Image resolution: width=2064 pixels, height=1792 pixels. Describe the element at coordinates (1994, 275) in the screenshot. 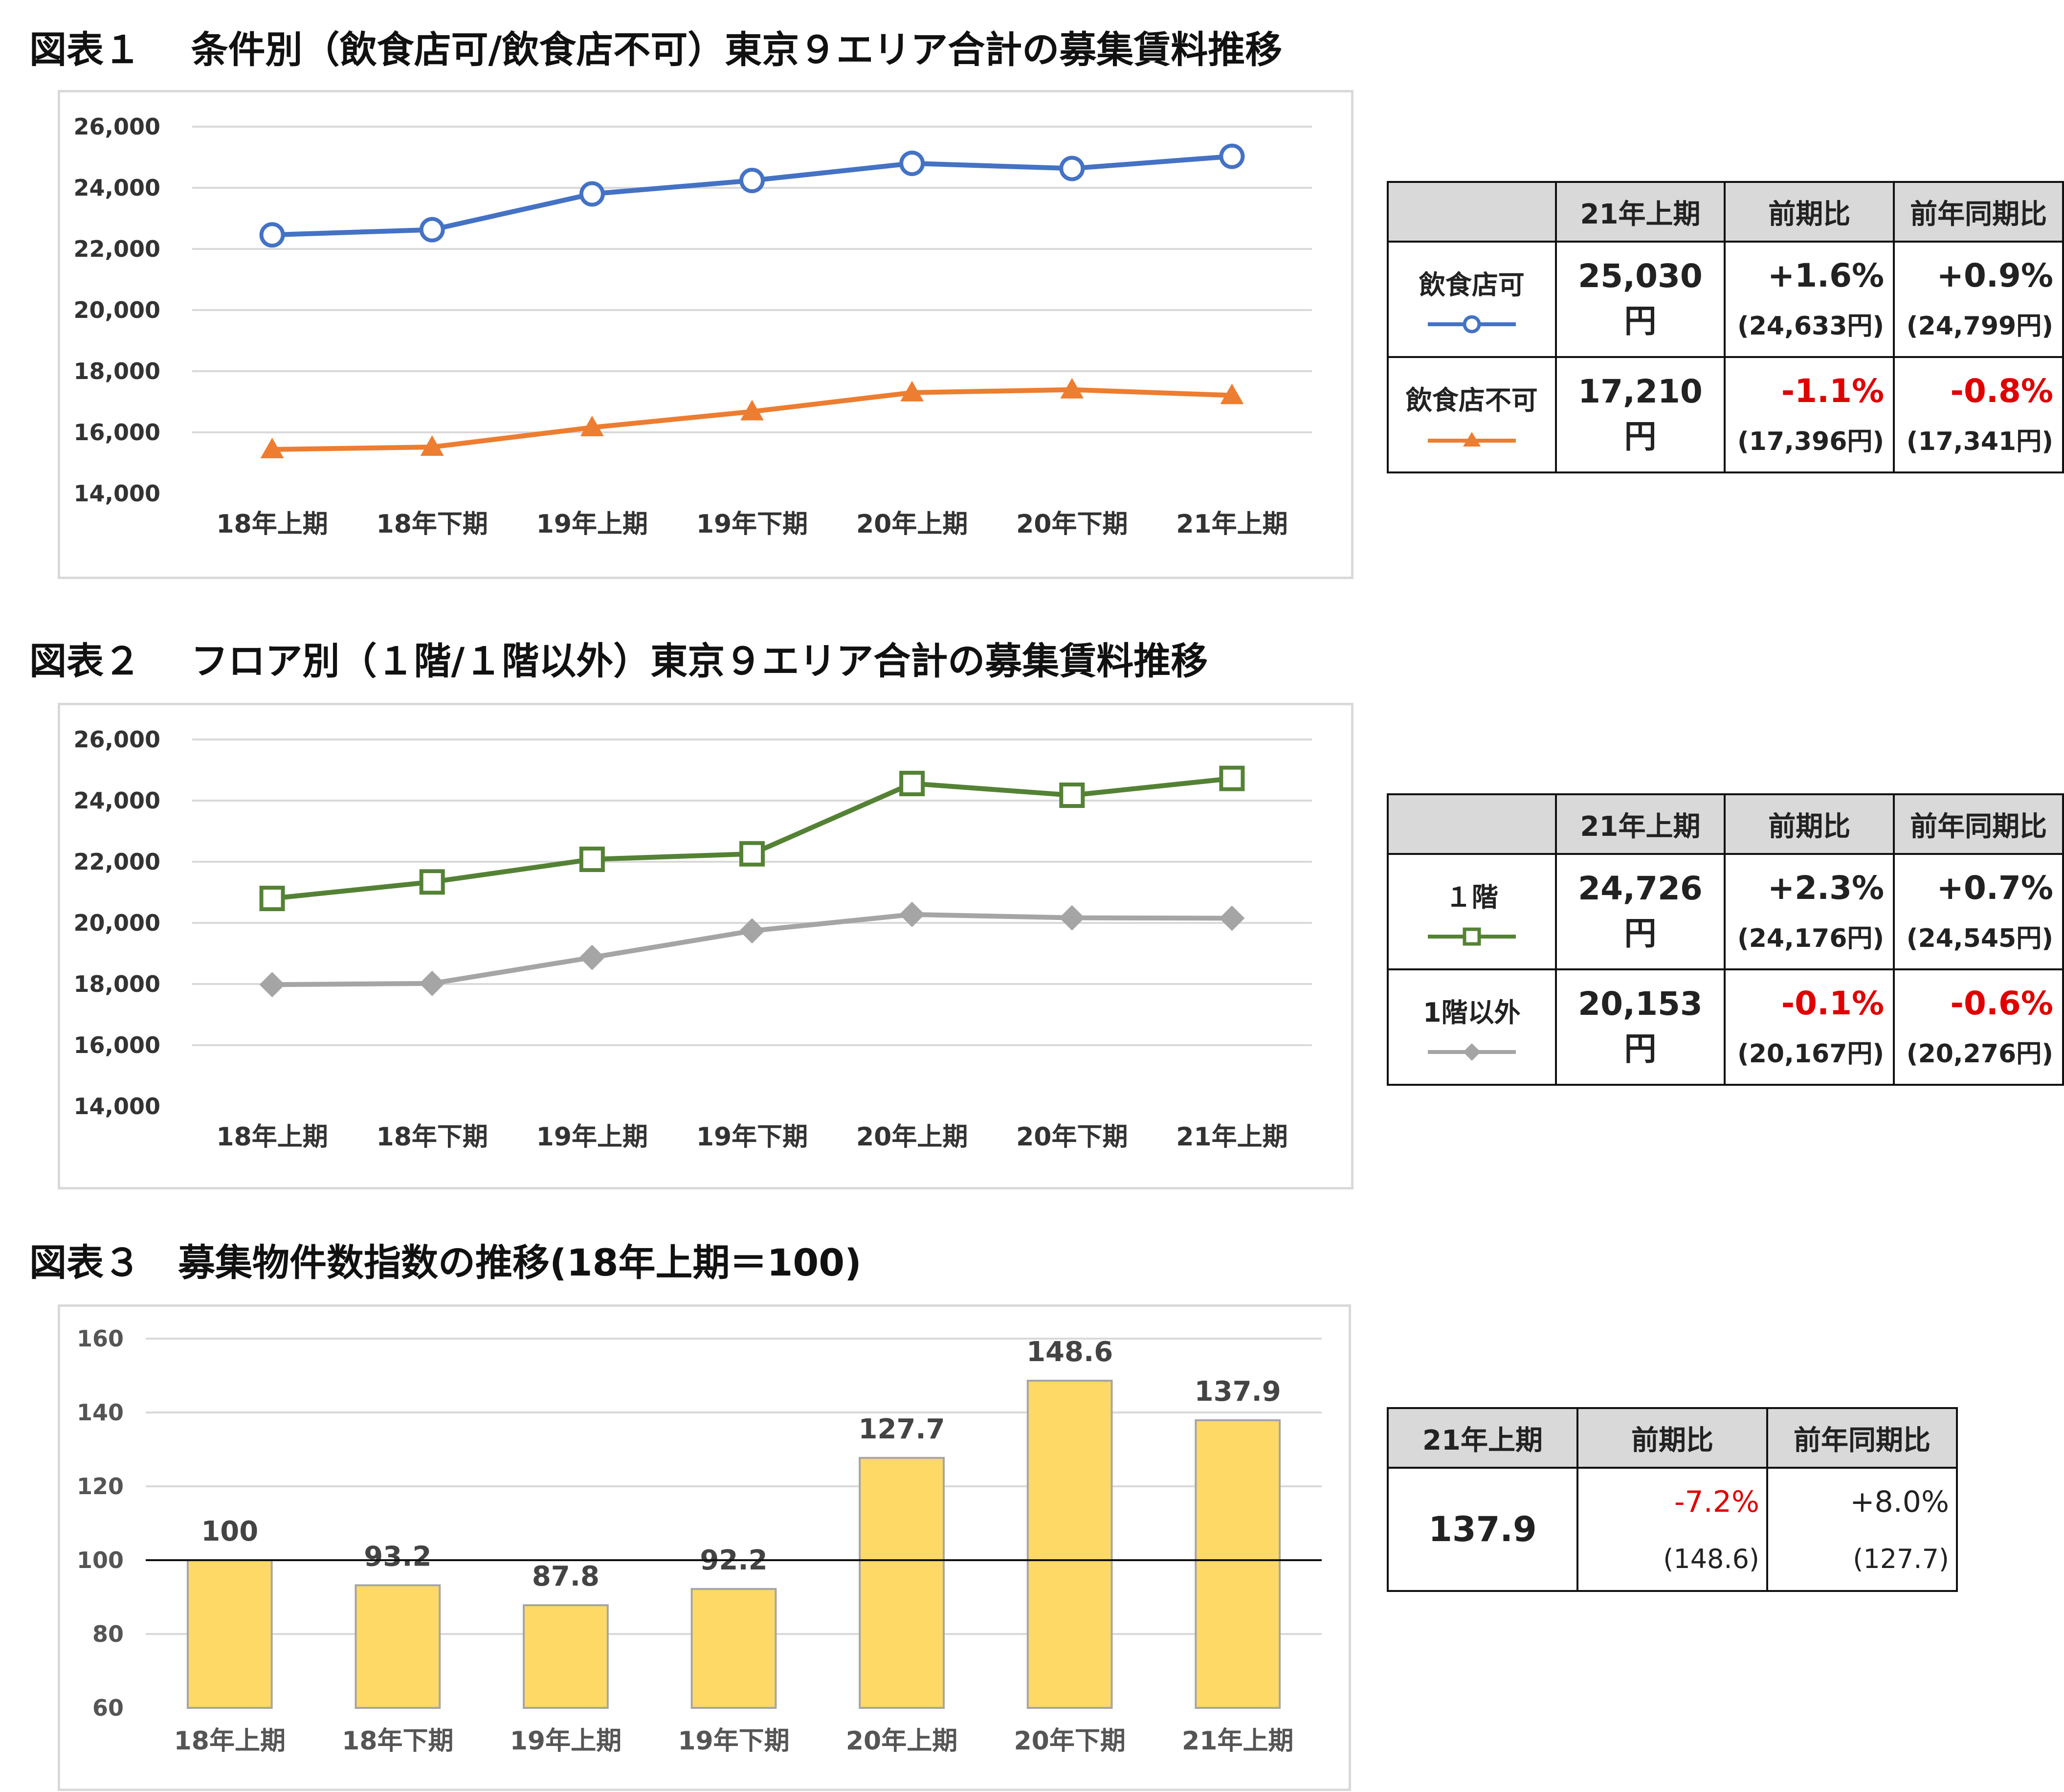

I see `row-yoy: +0.9%` at that location.